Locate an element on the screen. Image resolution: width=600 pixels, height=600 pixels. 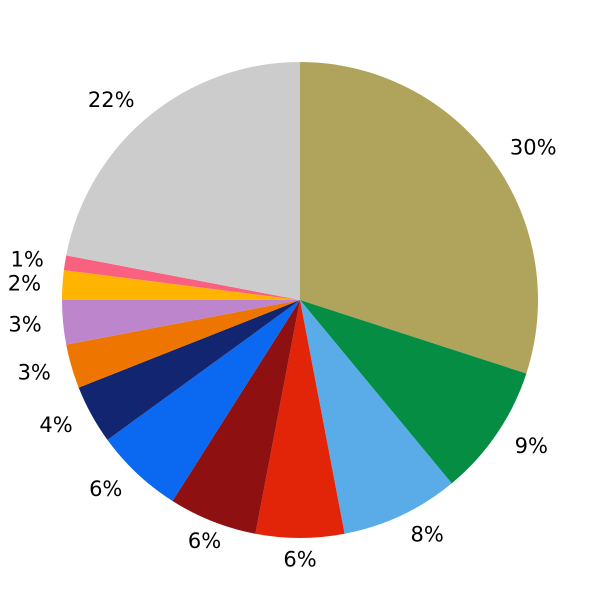
slice-label-10: 1% is located at coordinates (26, 259).